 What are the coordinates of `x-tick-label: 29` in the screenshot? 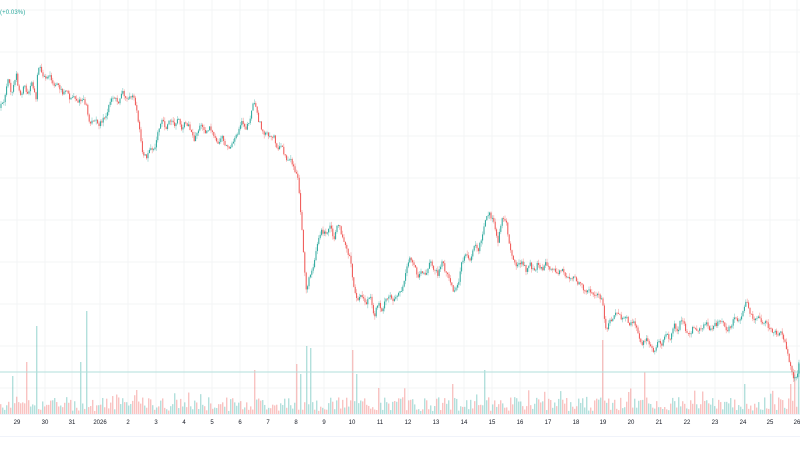 It's located at (17, 423).